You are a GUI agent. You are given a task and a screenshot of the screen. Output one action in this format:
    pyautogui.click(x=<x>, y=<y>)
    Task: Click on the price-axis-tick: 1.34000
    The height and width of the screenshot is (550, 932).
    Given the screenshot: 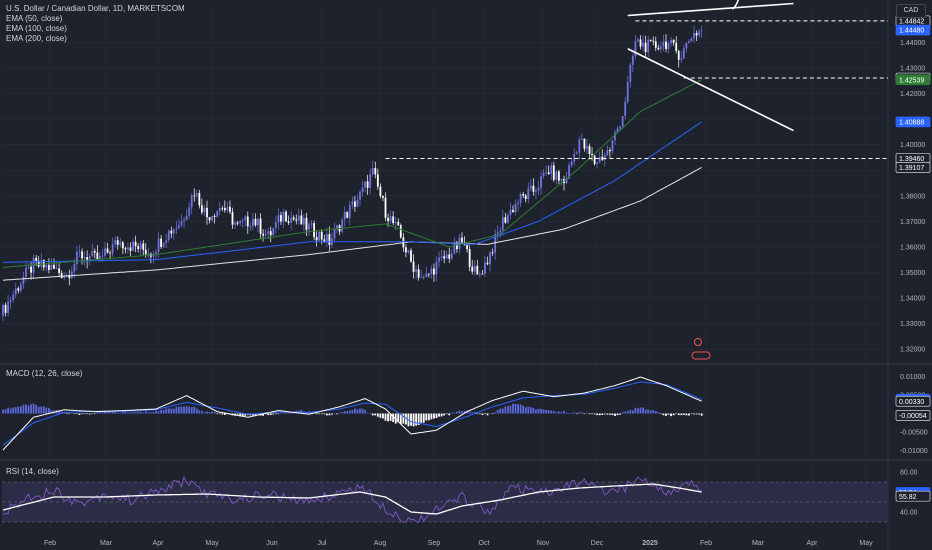 What is the action you would take?
    pyautogui.click(x=912, y=299)
    